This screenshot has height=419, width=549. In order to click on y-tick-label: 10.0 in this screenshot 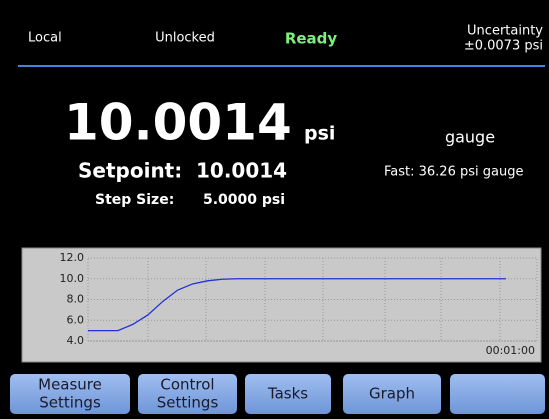, I will do `click(72, 278)`.